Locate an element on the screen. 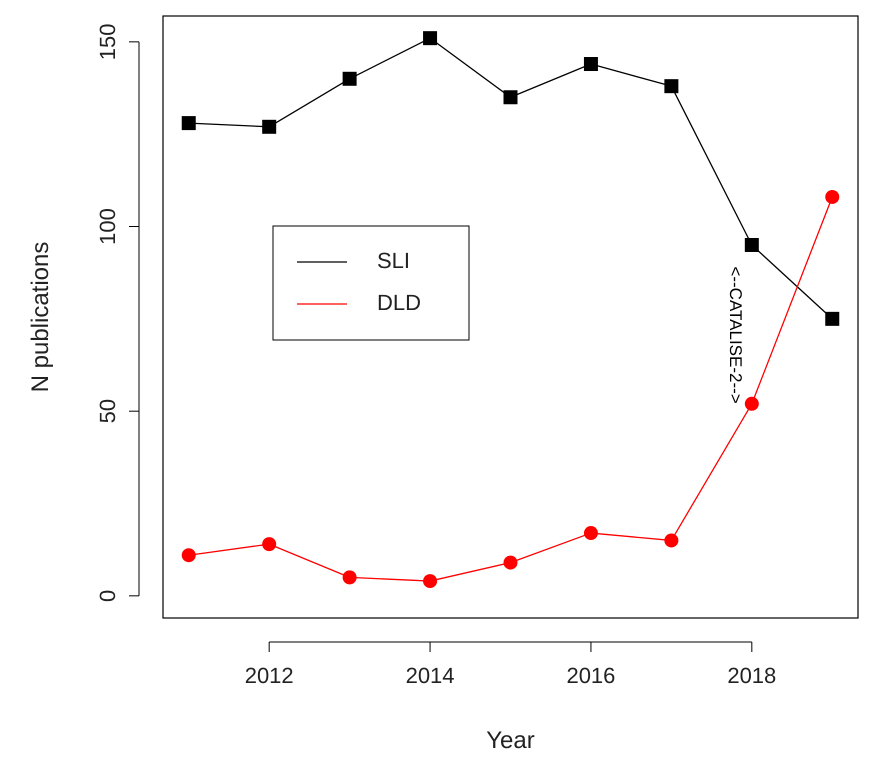 Image resolution: width=876 pixels, height=765 pixels. x-tick-label: 2012 is located at coordinates (269, 675).